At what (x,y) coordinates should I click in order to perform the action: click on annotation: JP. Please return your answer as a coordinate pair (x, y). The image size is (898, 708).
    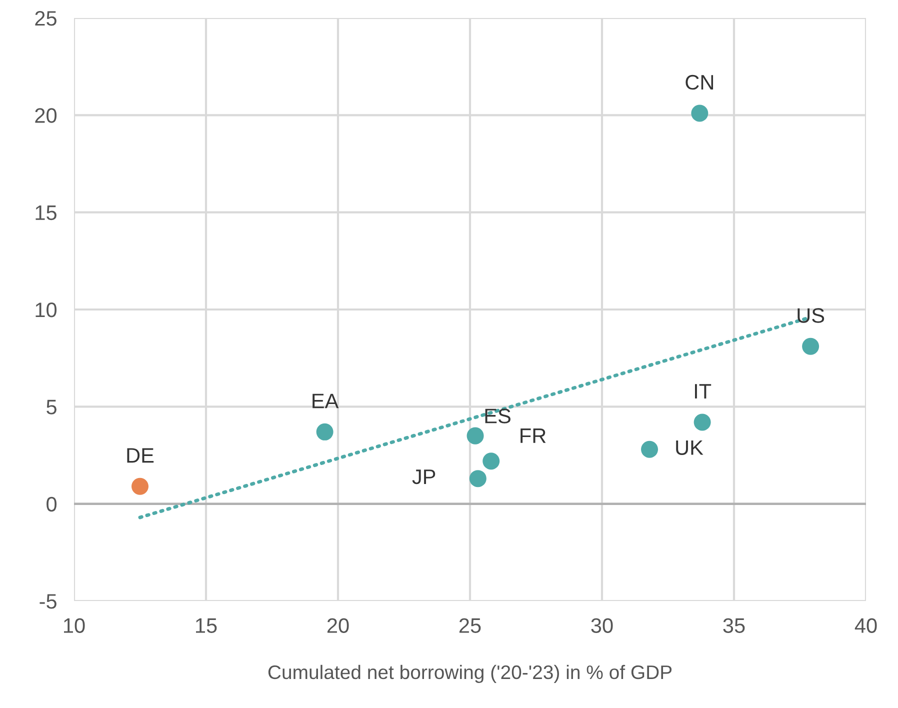
    Looking at the image, I should click on (424, 477).